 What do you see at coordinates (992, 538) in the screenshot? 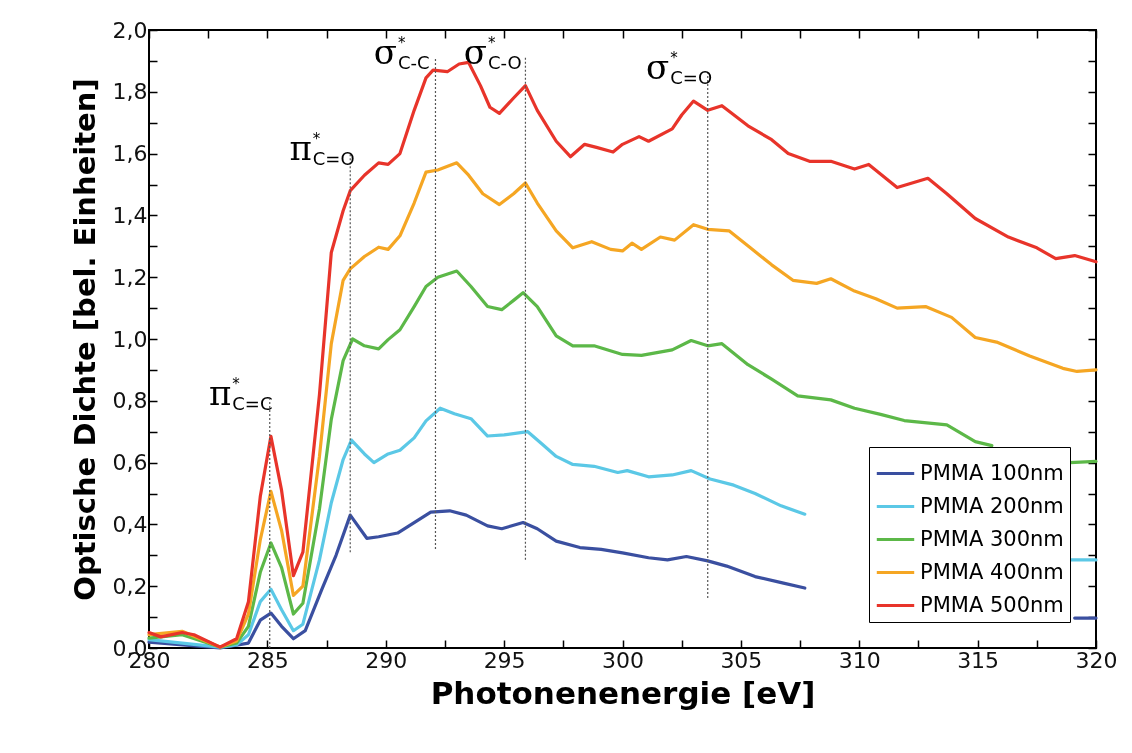
I see `legend-label: PMMA 300nm` at bounding box center [992, 538].